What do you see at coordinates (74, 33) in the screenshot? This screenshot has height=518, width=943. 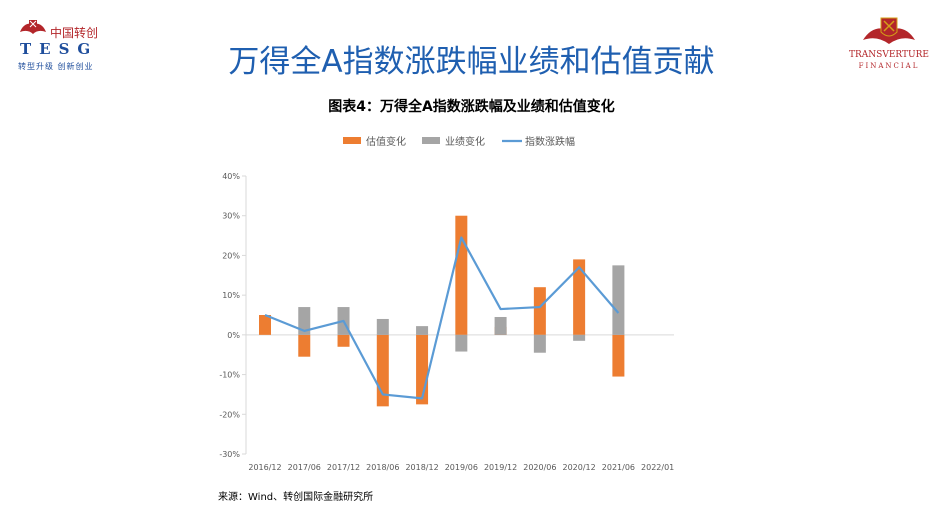 I see `logo-cn-name: 中国转创` at bounding box center [74, 33].